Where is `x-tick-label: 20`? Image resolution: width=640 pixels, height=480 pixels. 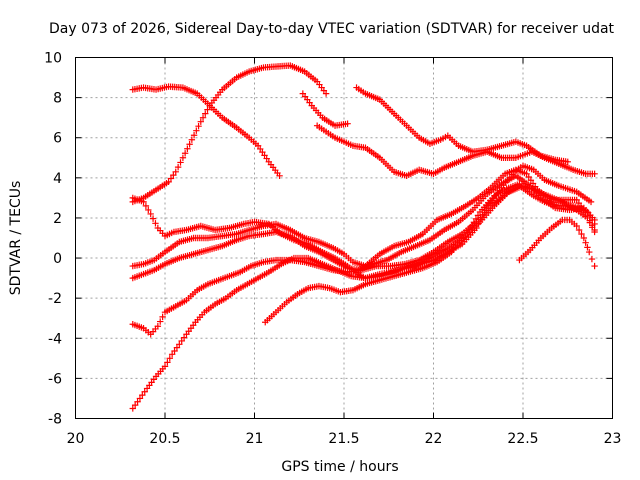
x-tick-label: 20 is located at coordinates (76, 439).